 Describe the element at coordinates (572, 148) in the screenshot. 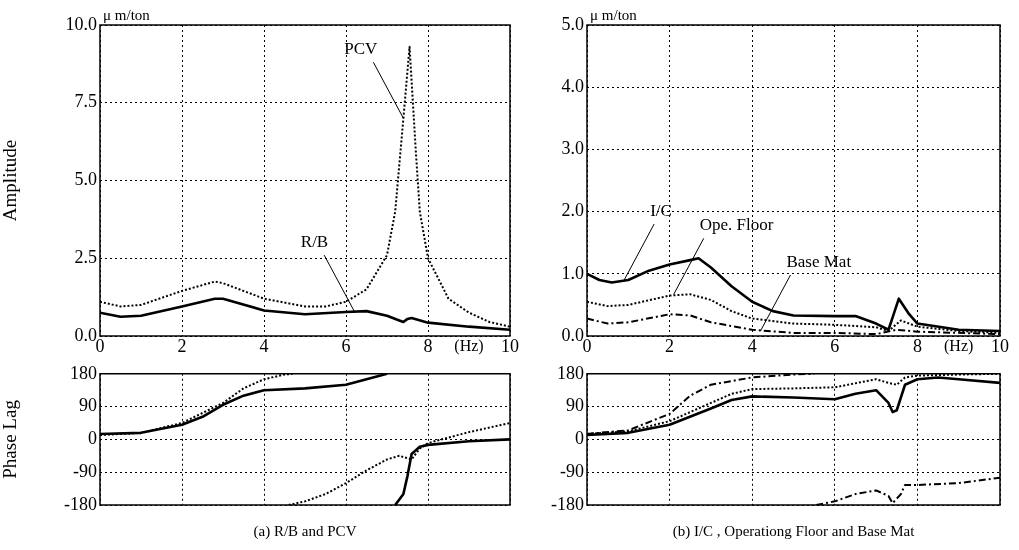

I see `y-tick-label: 3.0` at that location.